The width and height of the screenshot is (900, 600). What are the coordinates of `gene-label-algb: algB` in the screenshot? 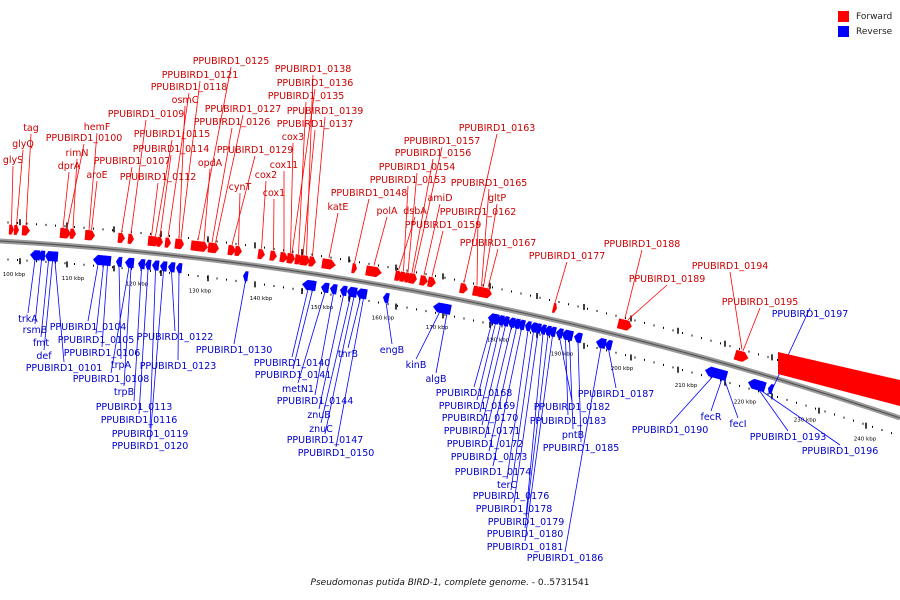 It's located at (435, 379).